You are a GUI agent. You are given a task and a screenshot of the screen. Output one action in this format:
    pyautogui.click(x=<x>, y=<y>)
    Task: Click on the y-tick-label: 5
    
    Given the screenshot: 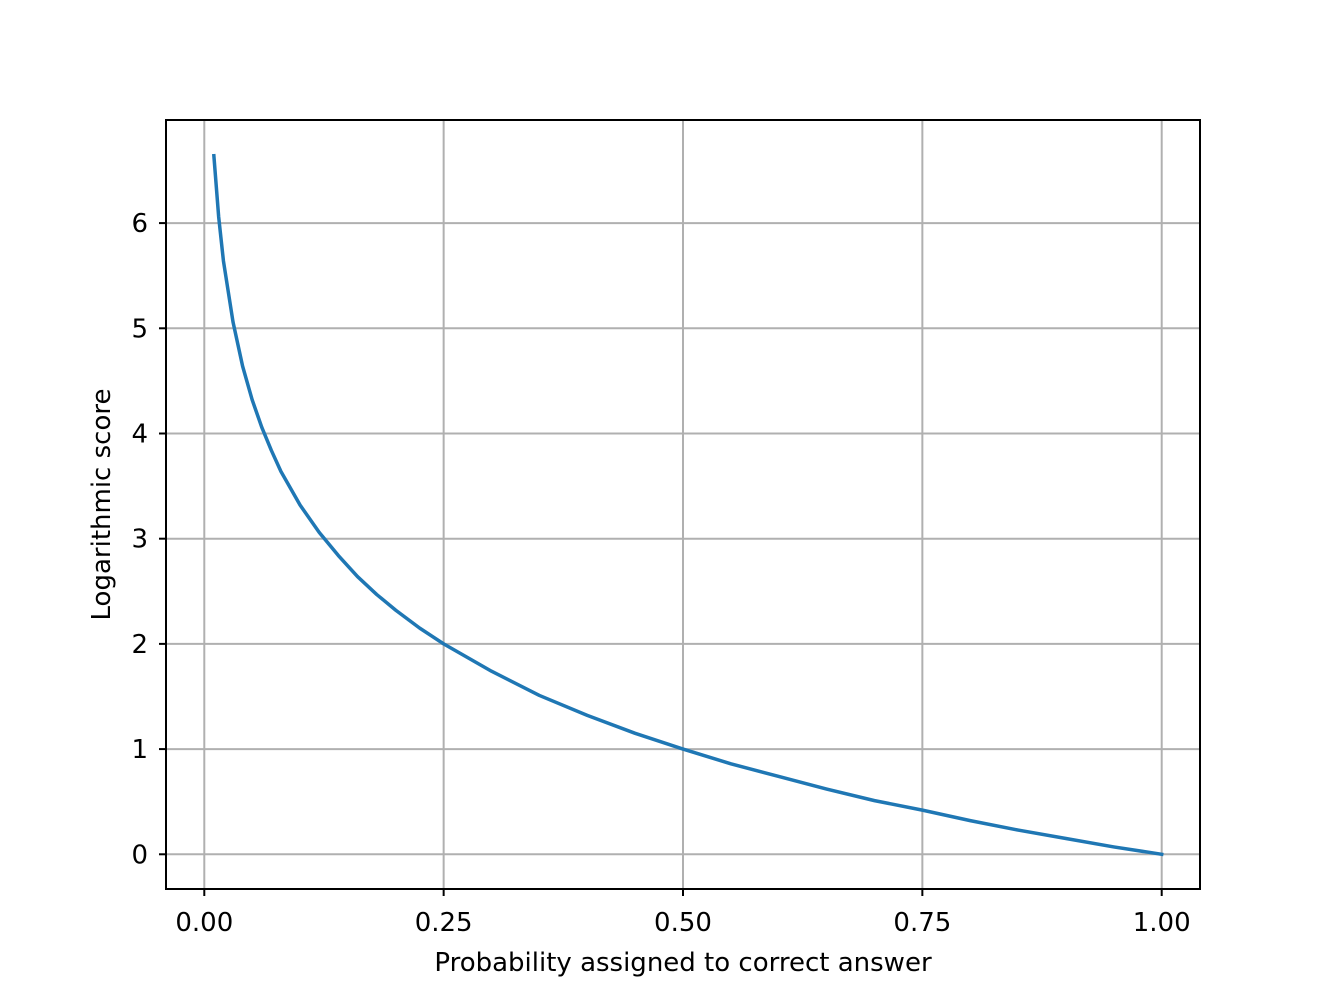 What is the action you would take?
    pyautogui.click(x=139, y=329)
    